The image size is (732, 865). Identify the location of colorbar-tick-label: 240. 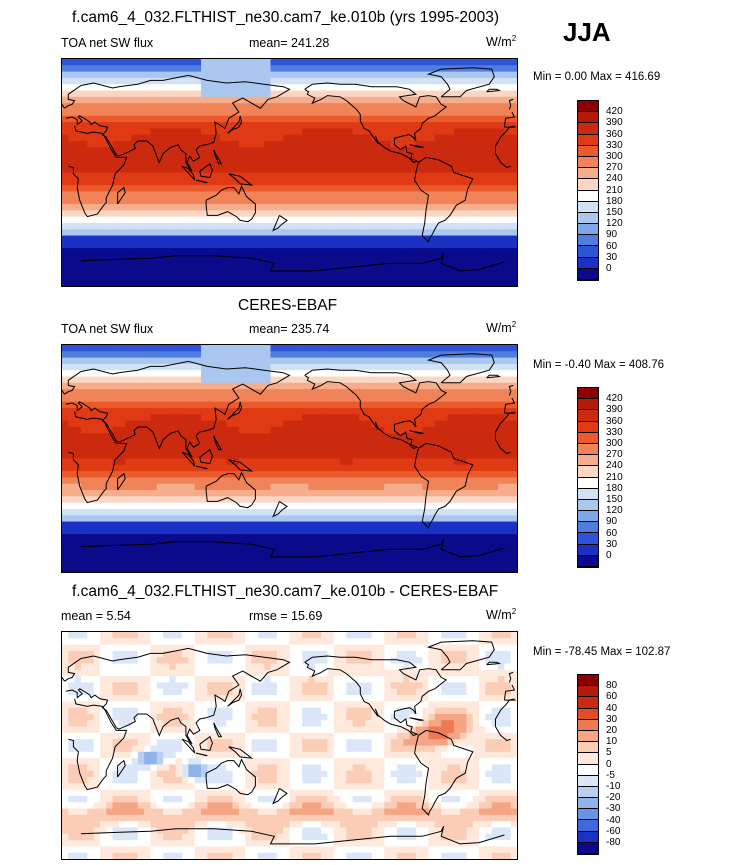
(614, 179).